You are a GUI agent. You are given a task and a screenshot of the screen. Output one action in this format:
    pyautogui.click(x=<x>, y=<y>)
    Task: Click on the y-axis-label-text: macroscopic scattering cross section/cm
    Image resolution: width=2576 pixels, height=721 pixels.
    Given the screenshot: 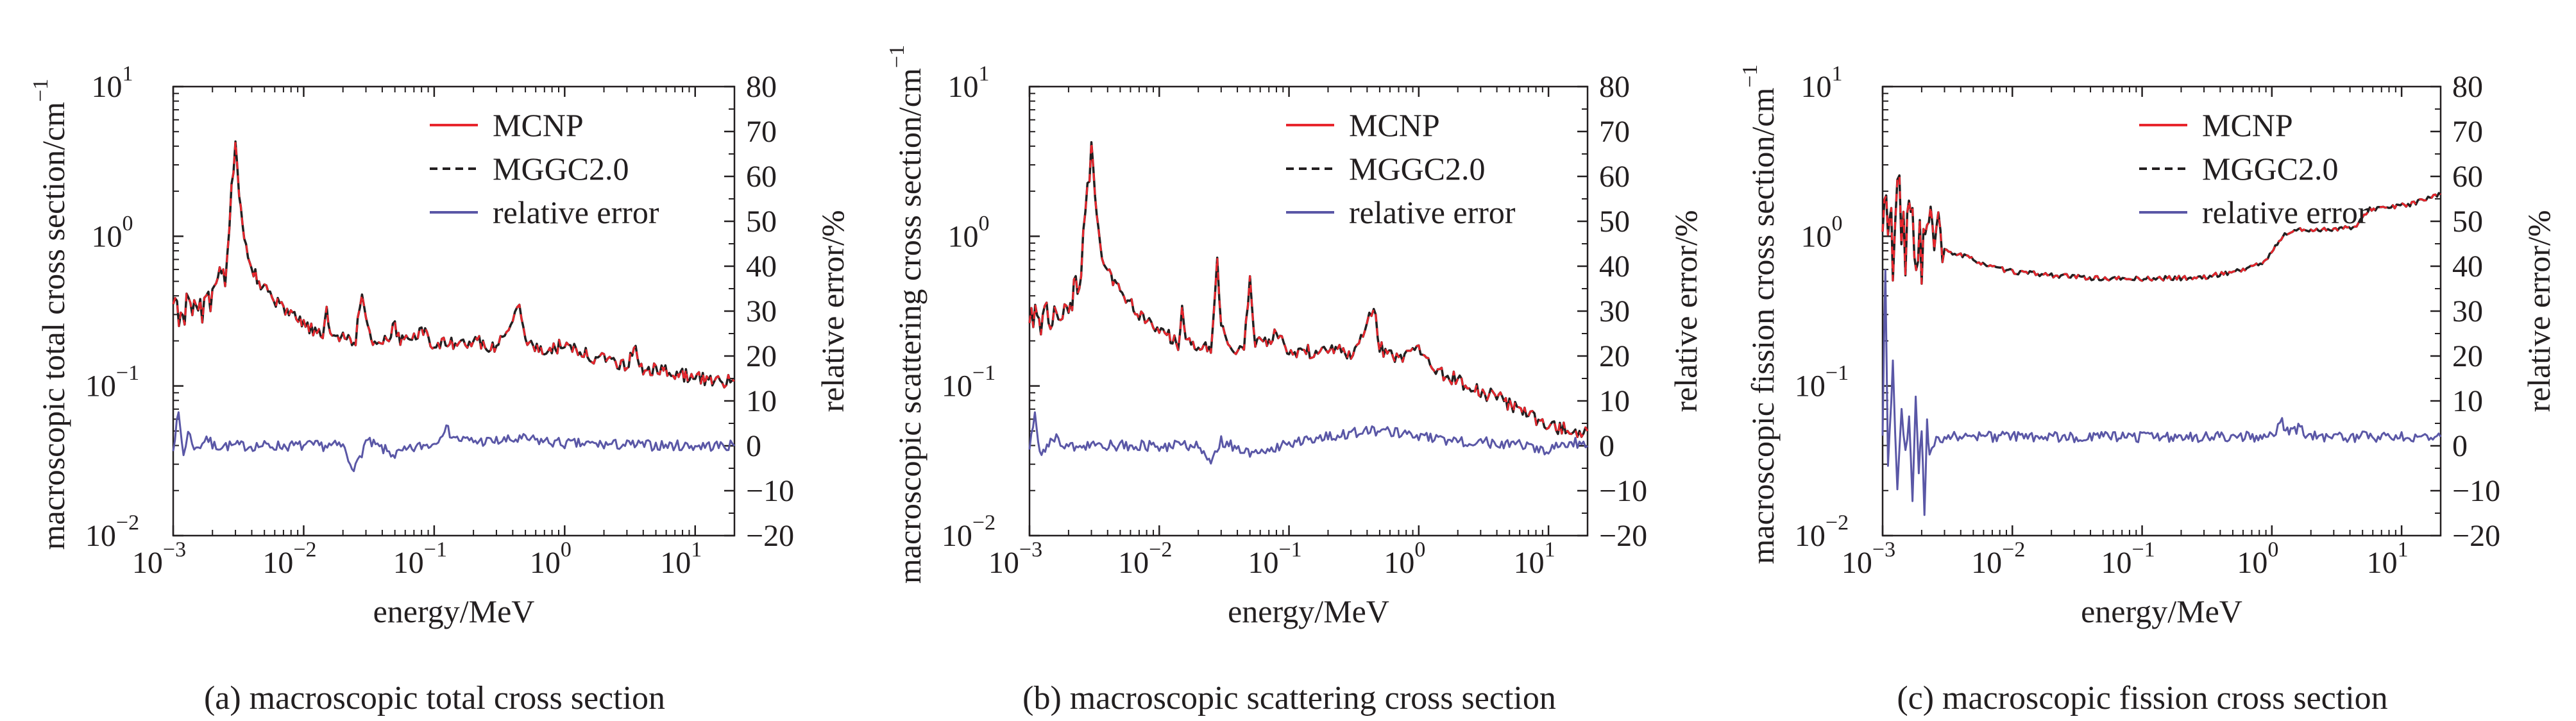 What is the action you would take?
    pyautogui.click(x=910, y=326)
    